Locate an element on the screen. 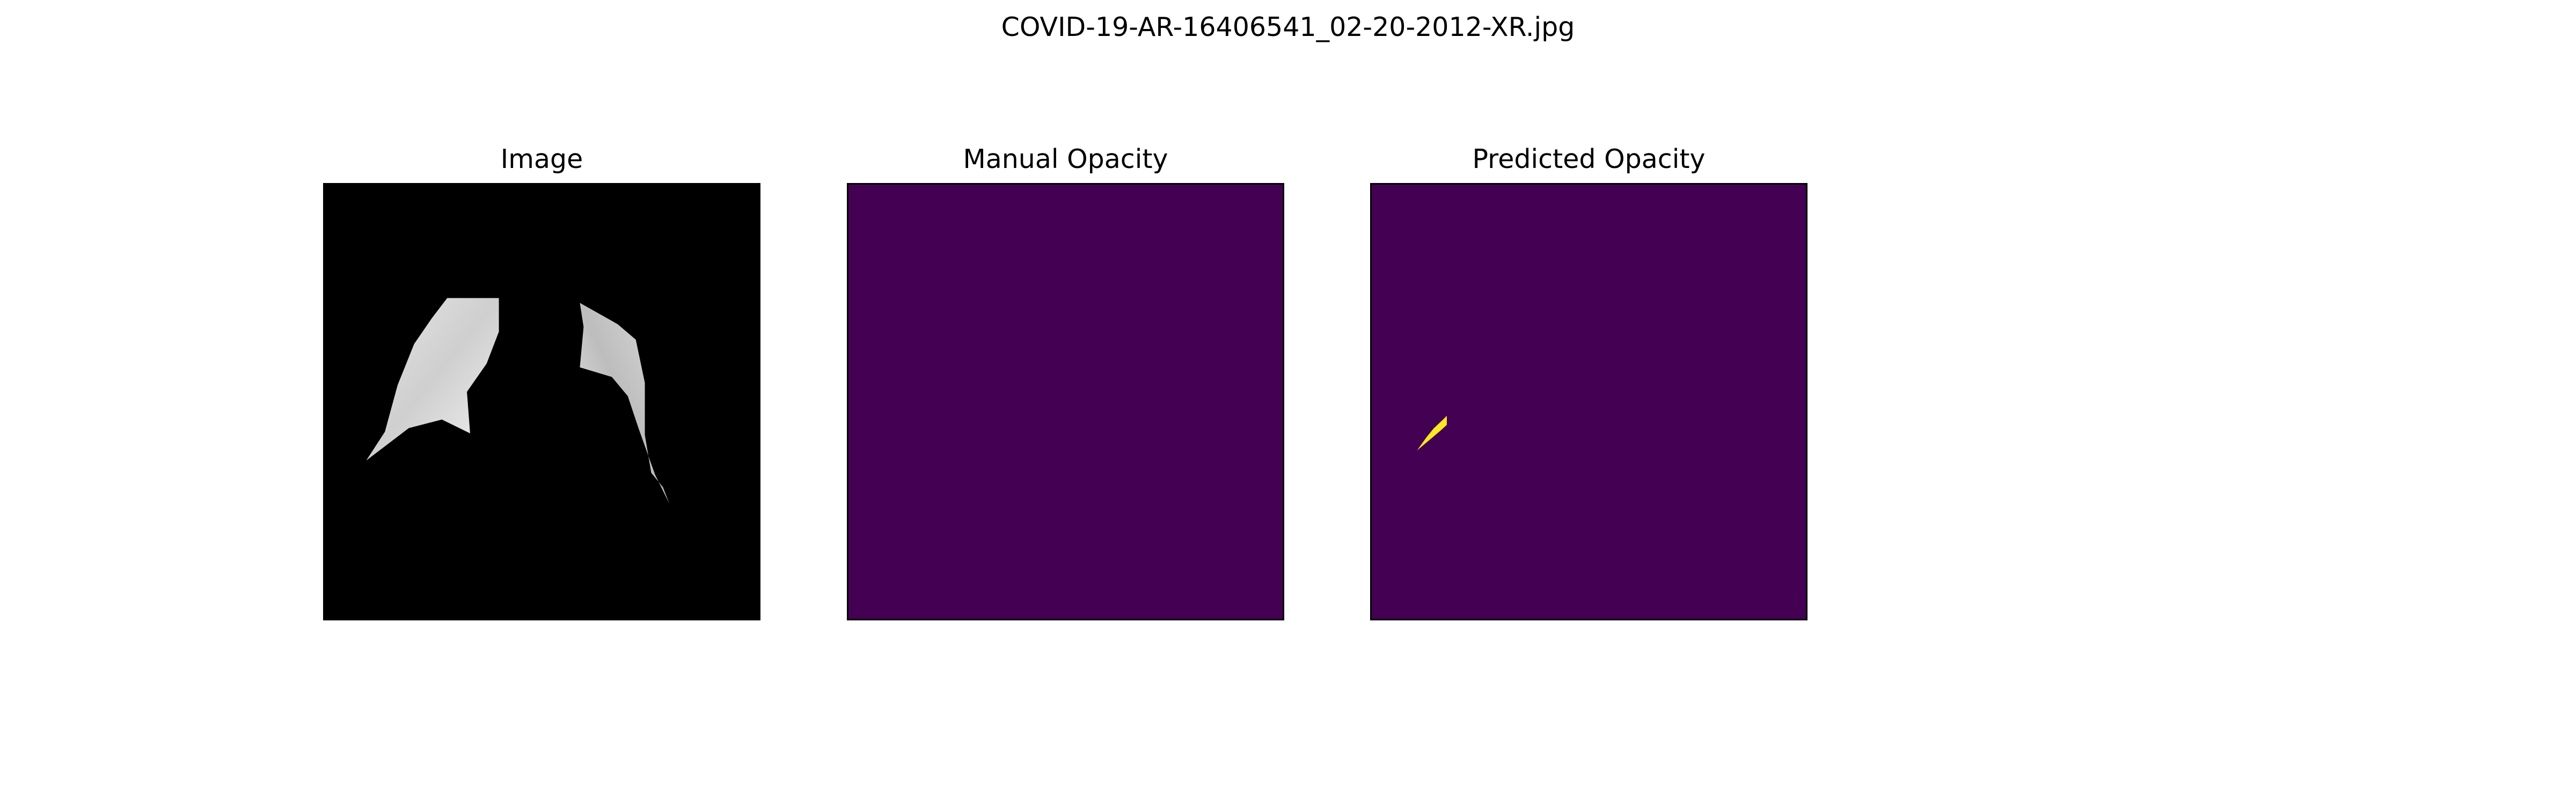 This screenshot has width=2576, height=805. panel-title-predicted-opacity: Predicted Opacity is located at coordinates (1589, 159).